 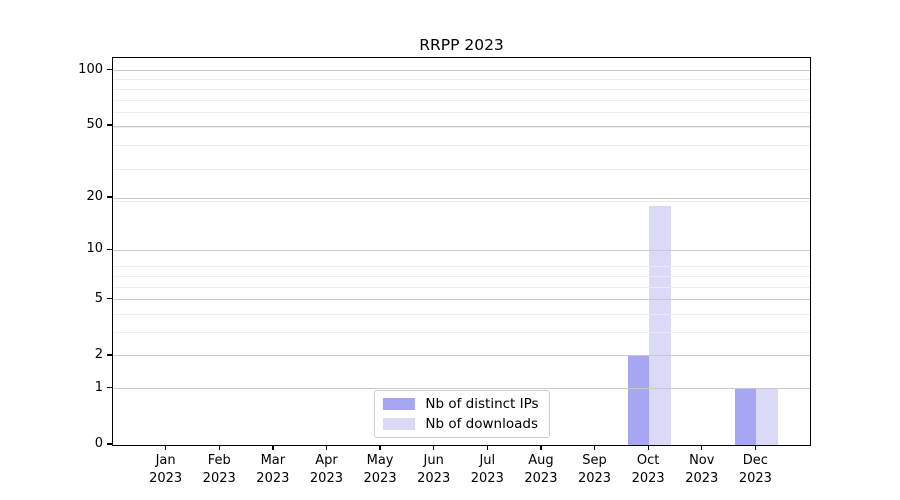 I want to click on x-tick-label-nov: Nov 2023, so click(x=702, y=469).